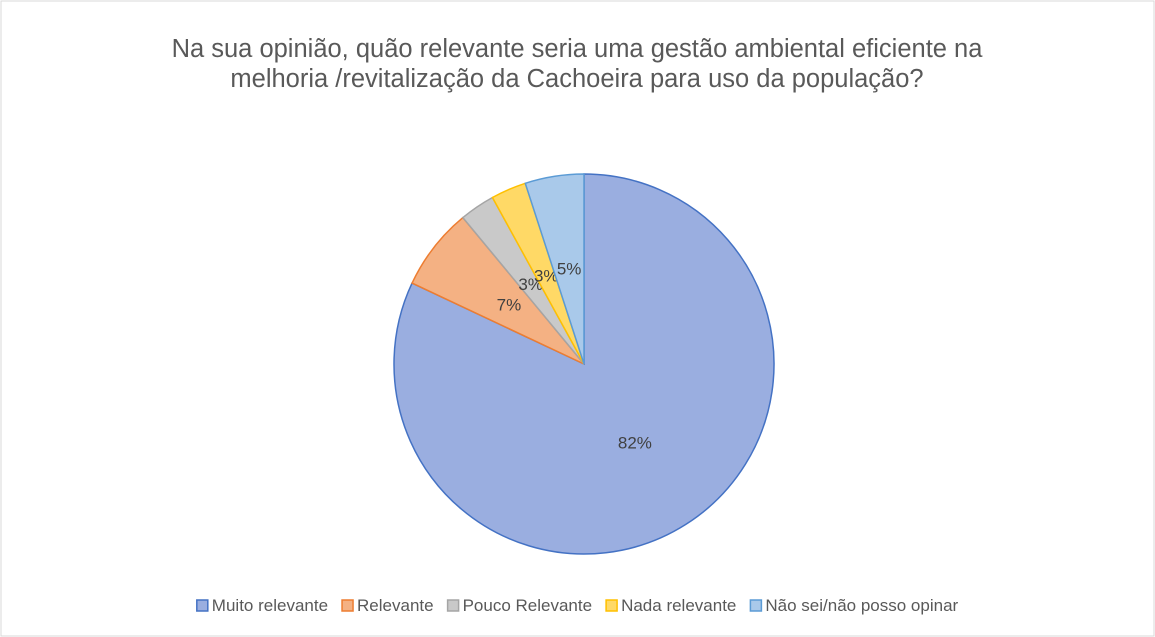 This screenshot has height=637, width=1155. What do you see at coordinates (527, 605) in the screenshot?
I see `legend-label: Pouco Relevante` at bounding box center [527, 605].